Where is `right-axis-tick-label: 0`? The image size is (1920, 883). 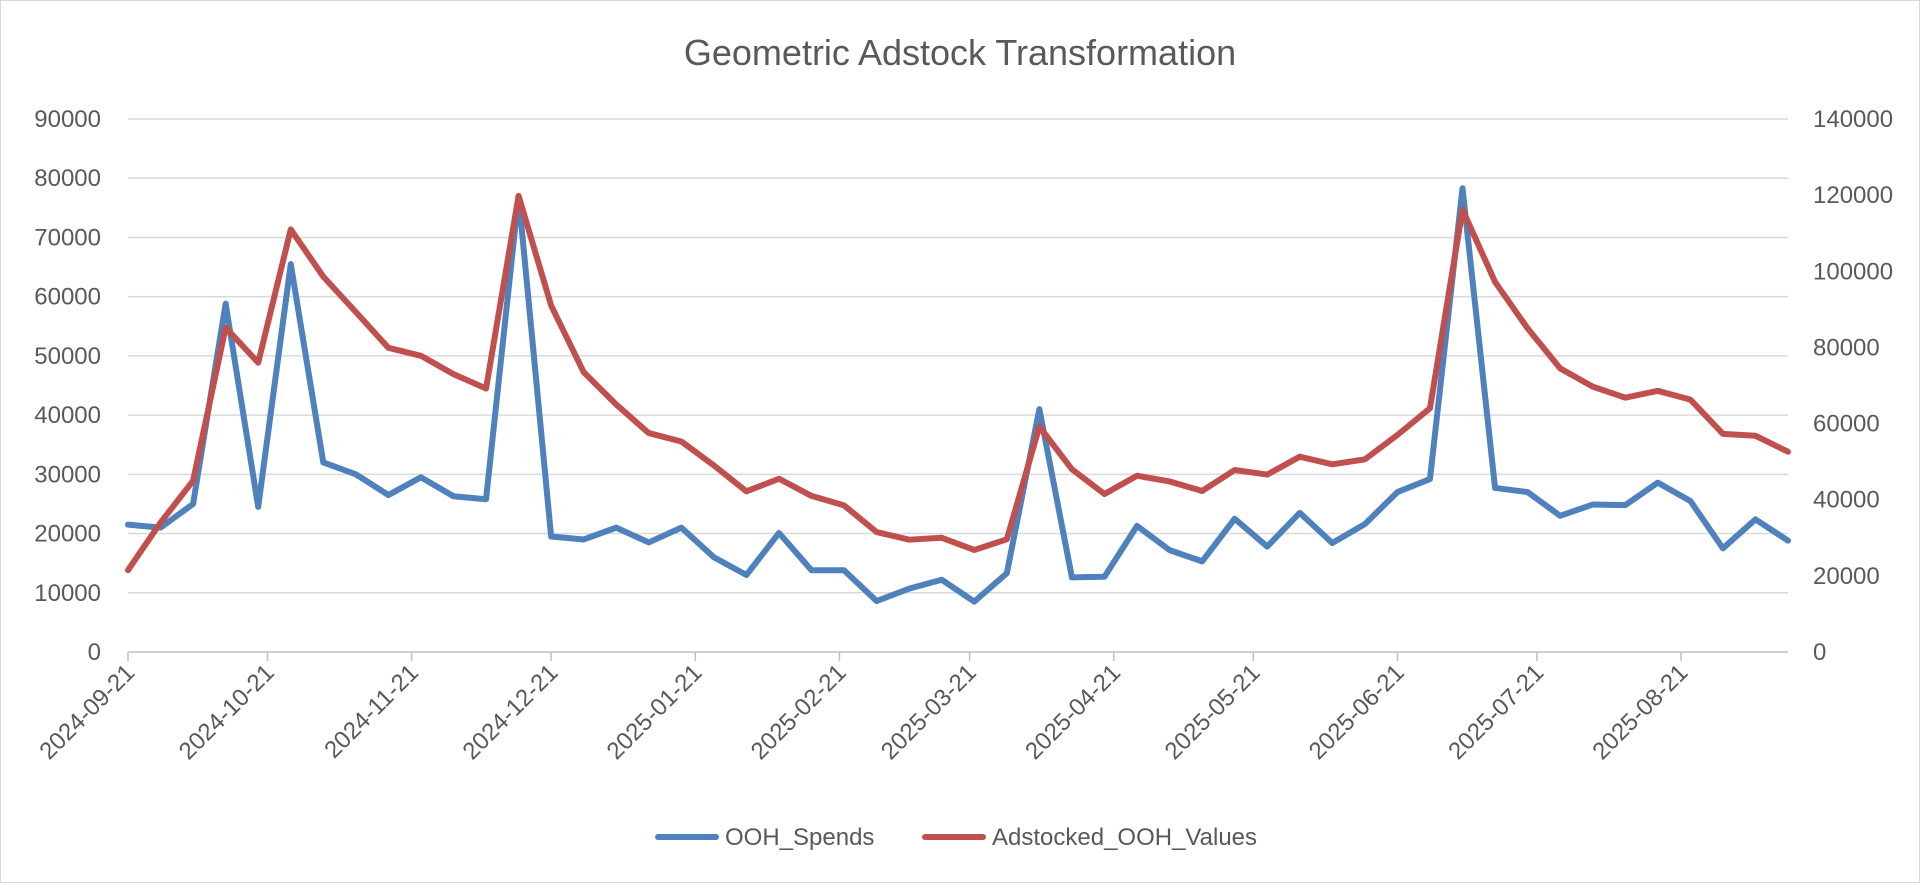 right-axis-tick-label: 0 is located at coordinates (1819, 652).